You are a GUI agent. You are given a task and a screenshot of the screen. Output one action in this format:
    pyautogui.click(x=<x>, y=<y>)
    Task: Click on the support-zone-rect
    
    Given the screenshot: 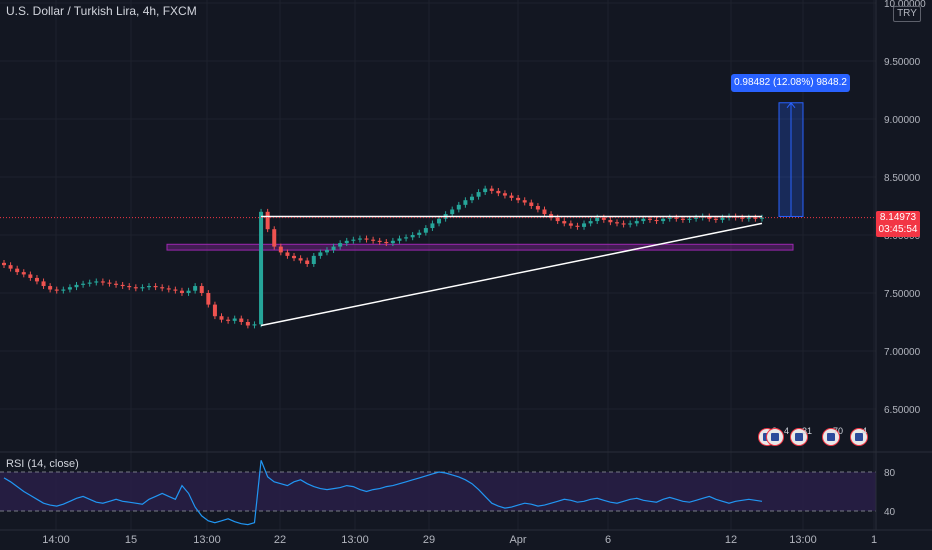 What is the action you would take?
    pyautogui.click(x=480, y=247)
    